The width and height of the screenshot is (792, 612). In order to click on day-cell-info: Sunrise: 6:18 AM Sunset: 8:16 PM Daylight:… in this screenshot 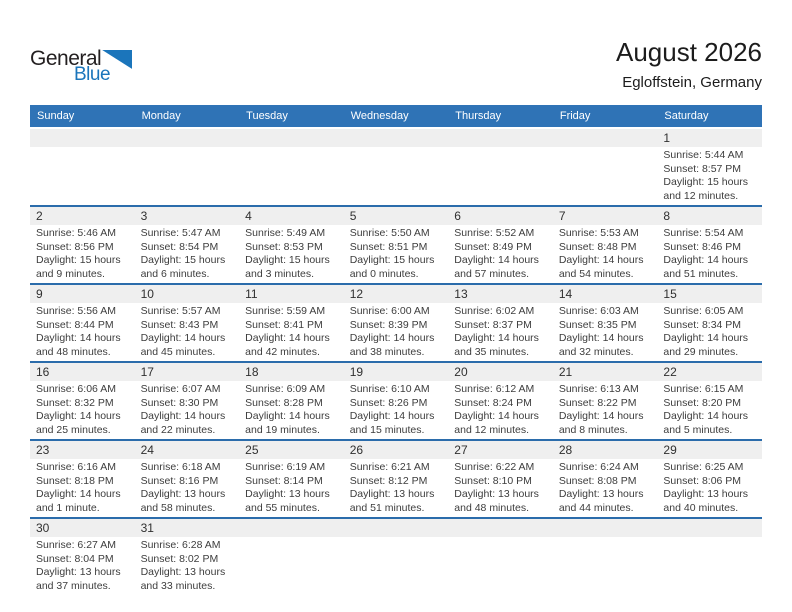, I will do `click(187, 488)`.